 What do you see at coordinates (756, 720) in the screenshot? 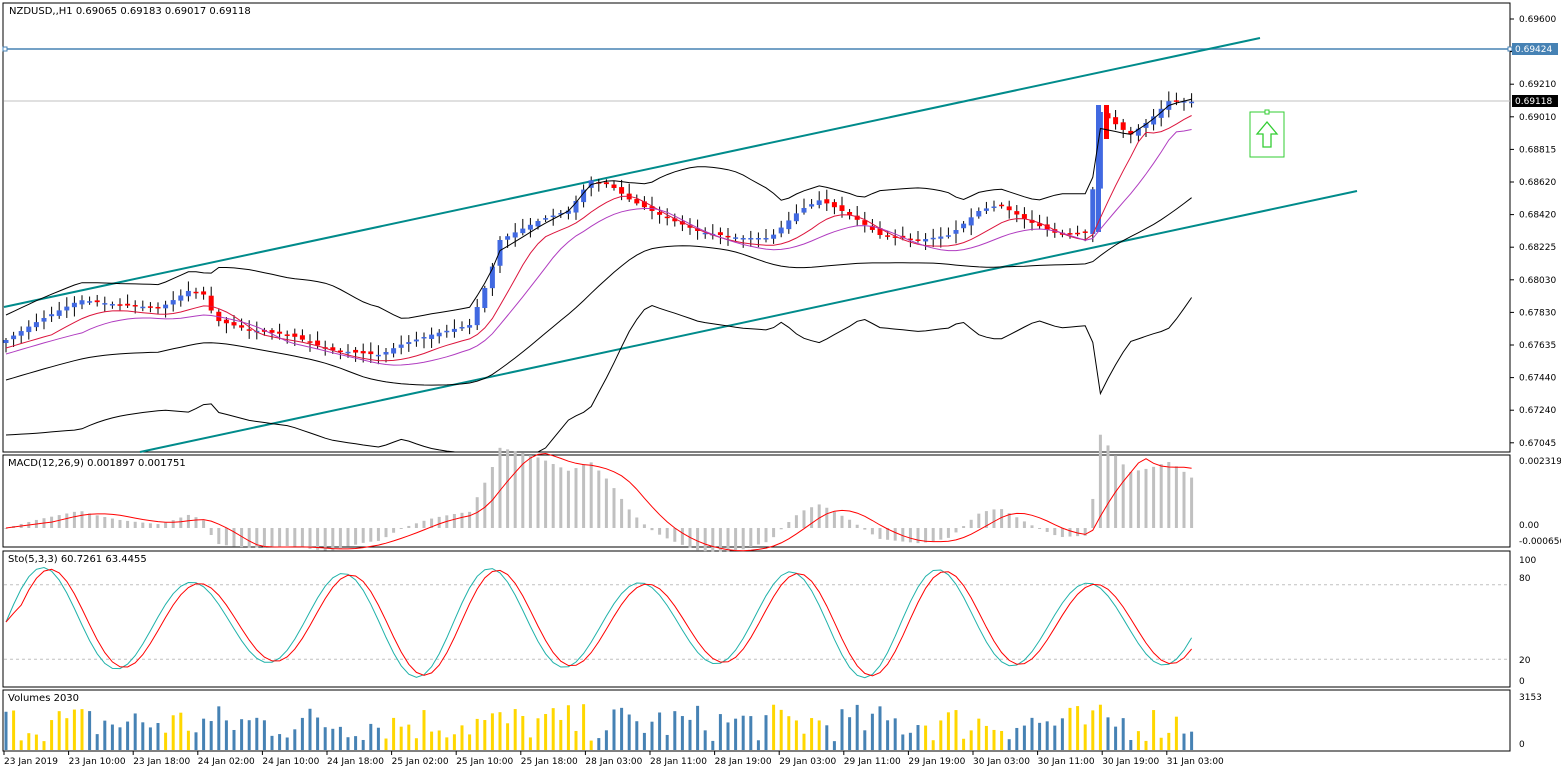
I see `volumes-panel` at bounding box center [756, 720].